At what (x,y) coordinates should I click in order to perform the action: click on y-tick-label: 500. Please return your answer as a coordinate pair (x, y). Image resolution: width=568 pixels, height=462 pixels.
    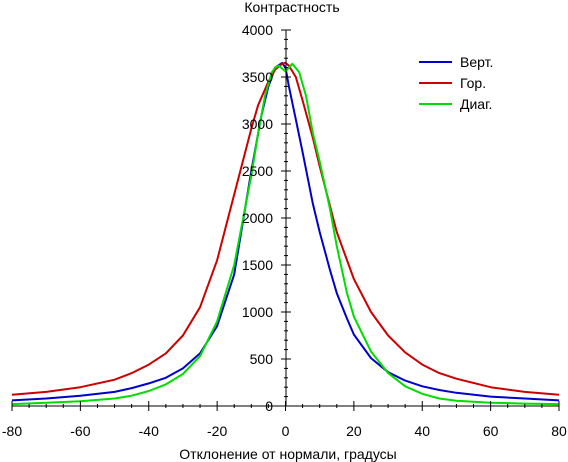
    Looking at the image, I should click on (262, 359).